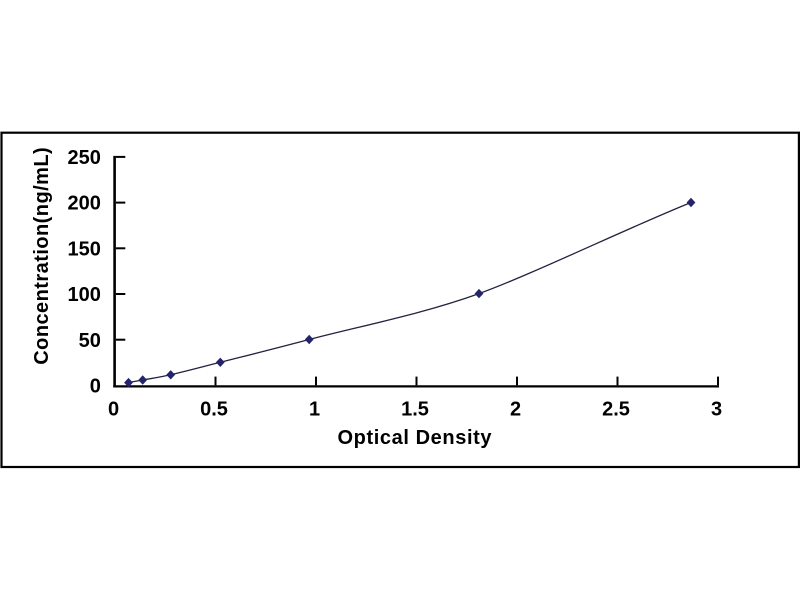  Describe the element at coordinates (415, 410) in the screenshot. I see `svg-text: 1.5` at that location.